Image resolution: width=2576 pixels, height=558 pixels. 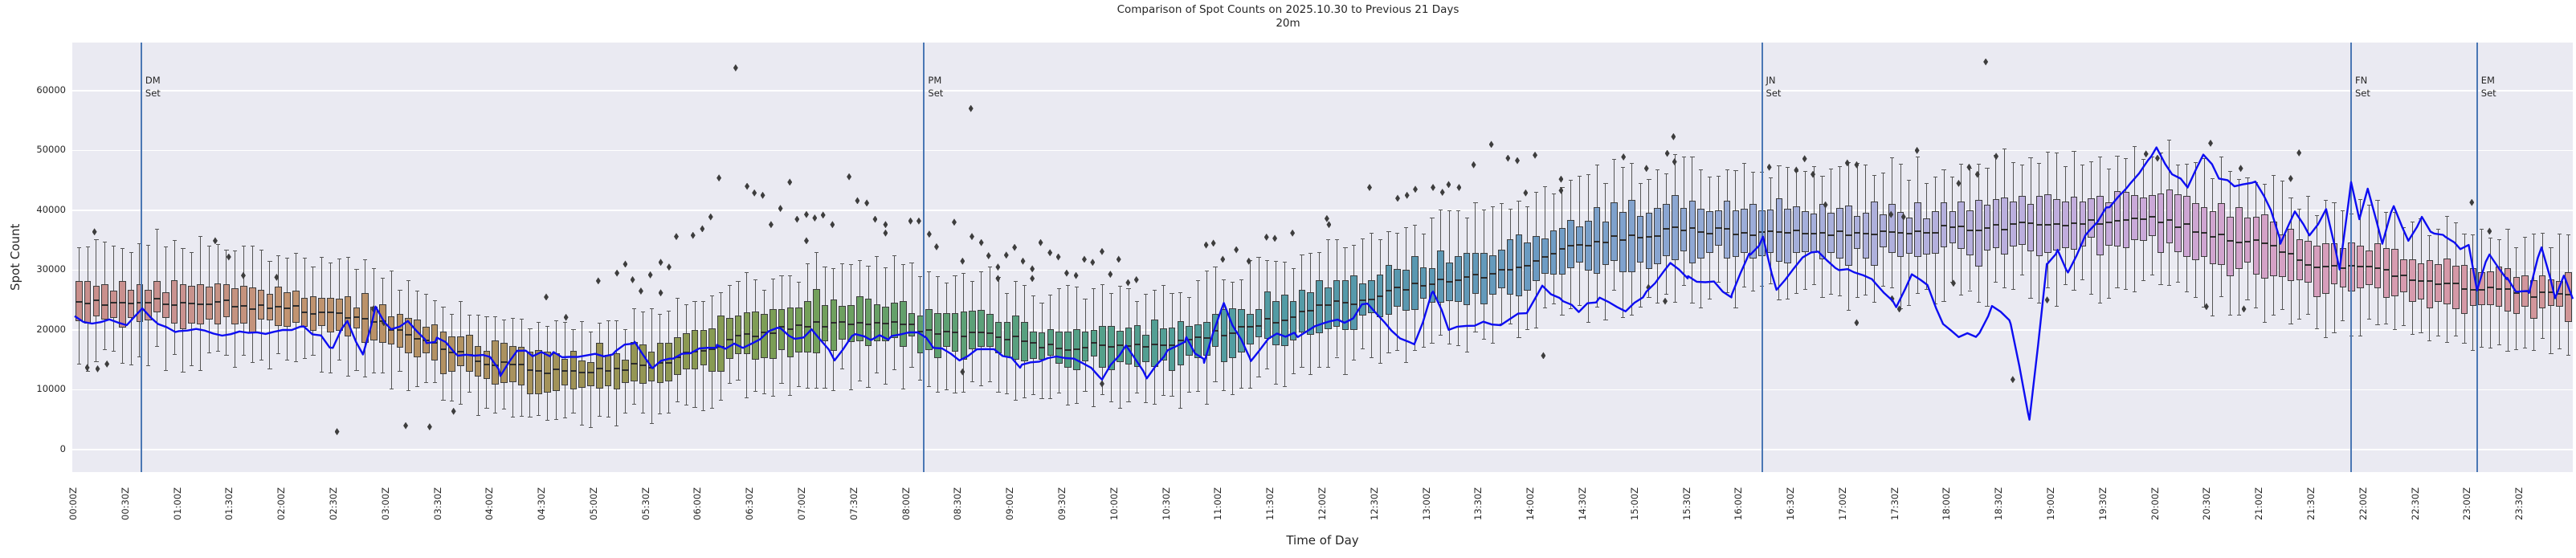 I want to click on y-gridline, so click(x=1322, y=270).